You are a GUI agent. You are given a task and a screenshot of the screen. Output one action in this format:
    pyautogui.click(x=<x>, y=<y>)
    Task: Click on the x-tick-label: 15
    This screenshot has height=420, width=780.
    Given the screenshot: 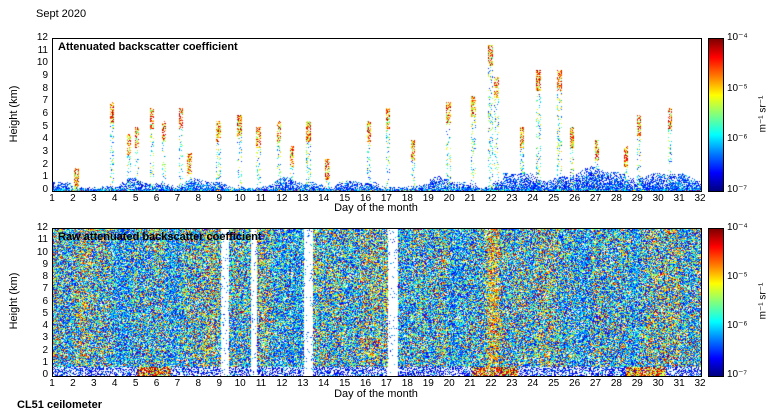 What is the action you would take?
    pyautogui.click(x=345, y=383)
    